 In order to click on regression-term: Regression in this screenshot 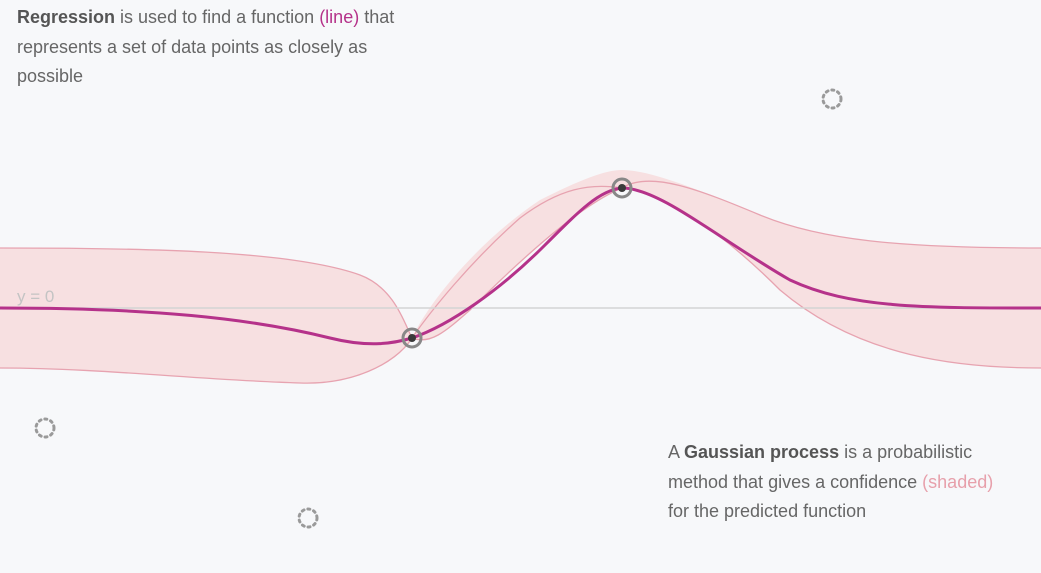, I will do `click(66, 17)`.